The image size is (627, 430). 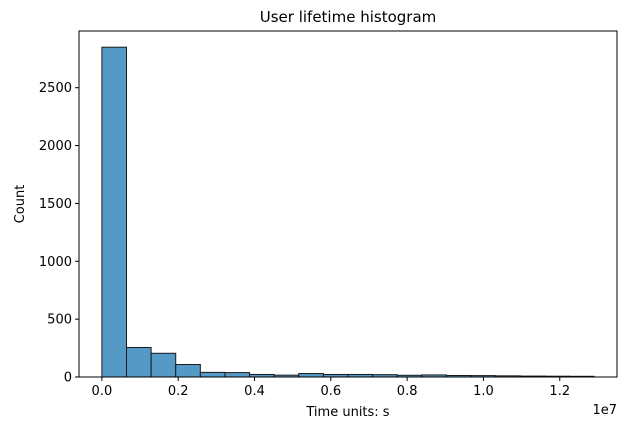 I want to click on x-axis-label: Time units: s, so click(x=347, y=412).